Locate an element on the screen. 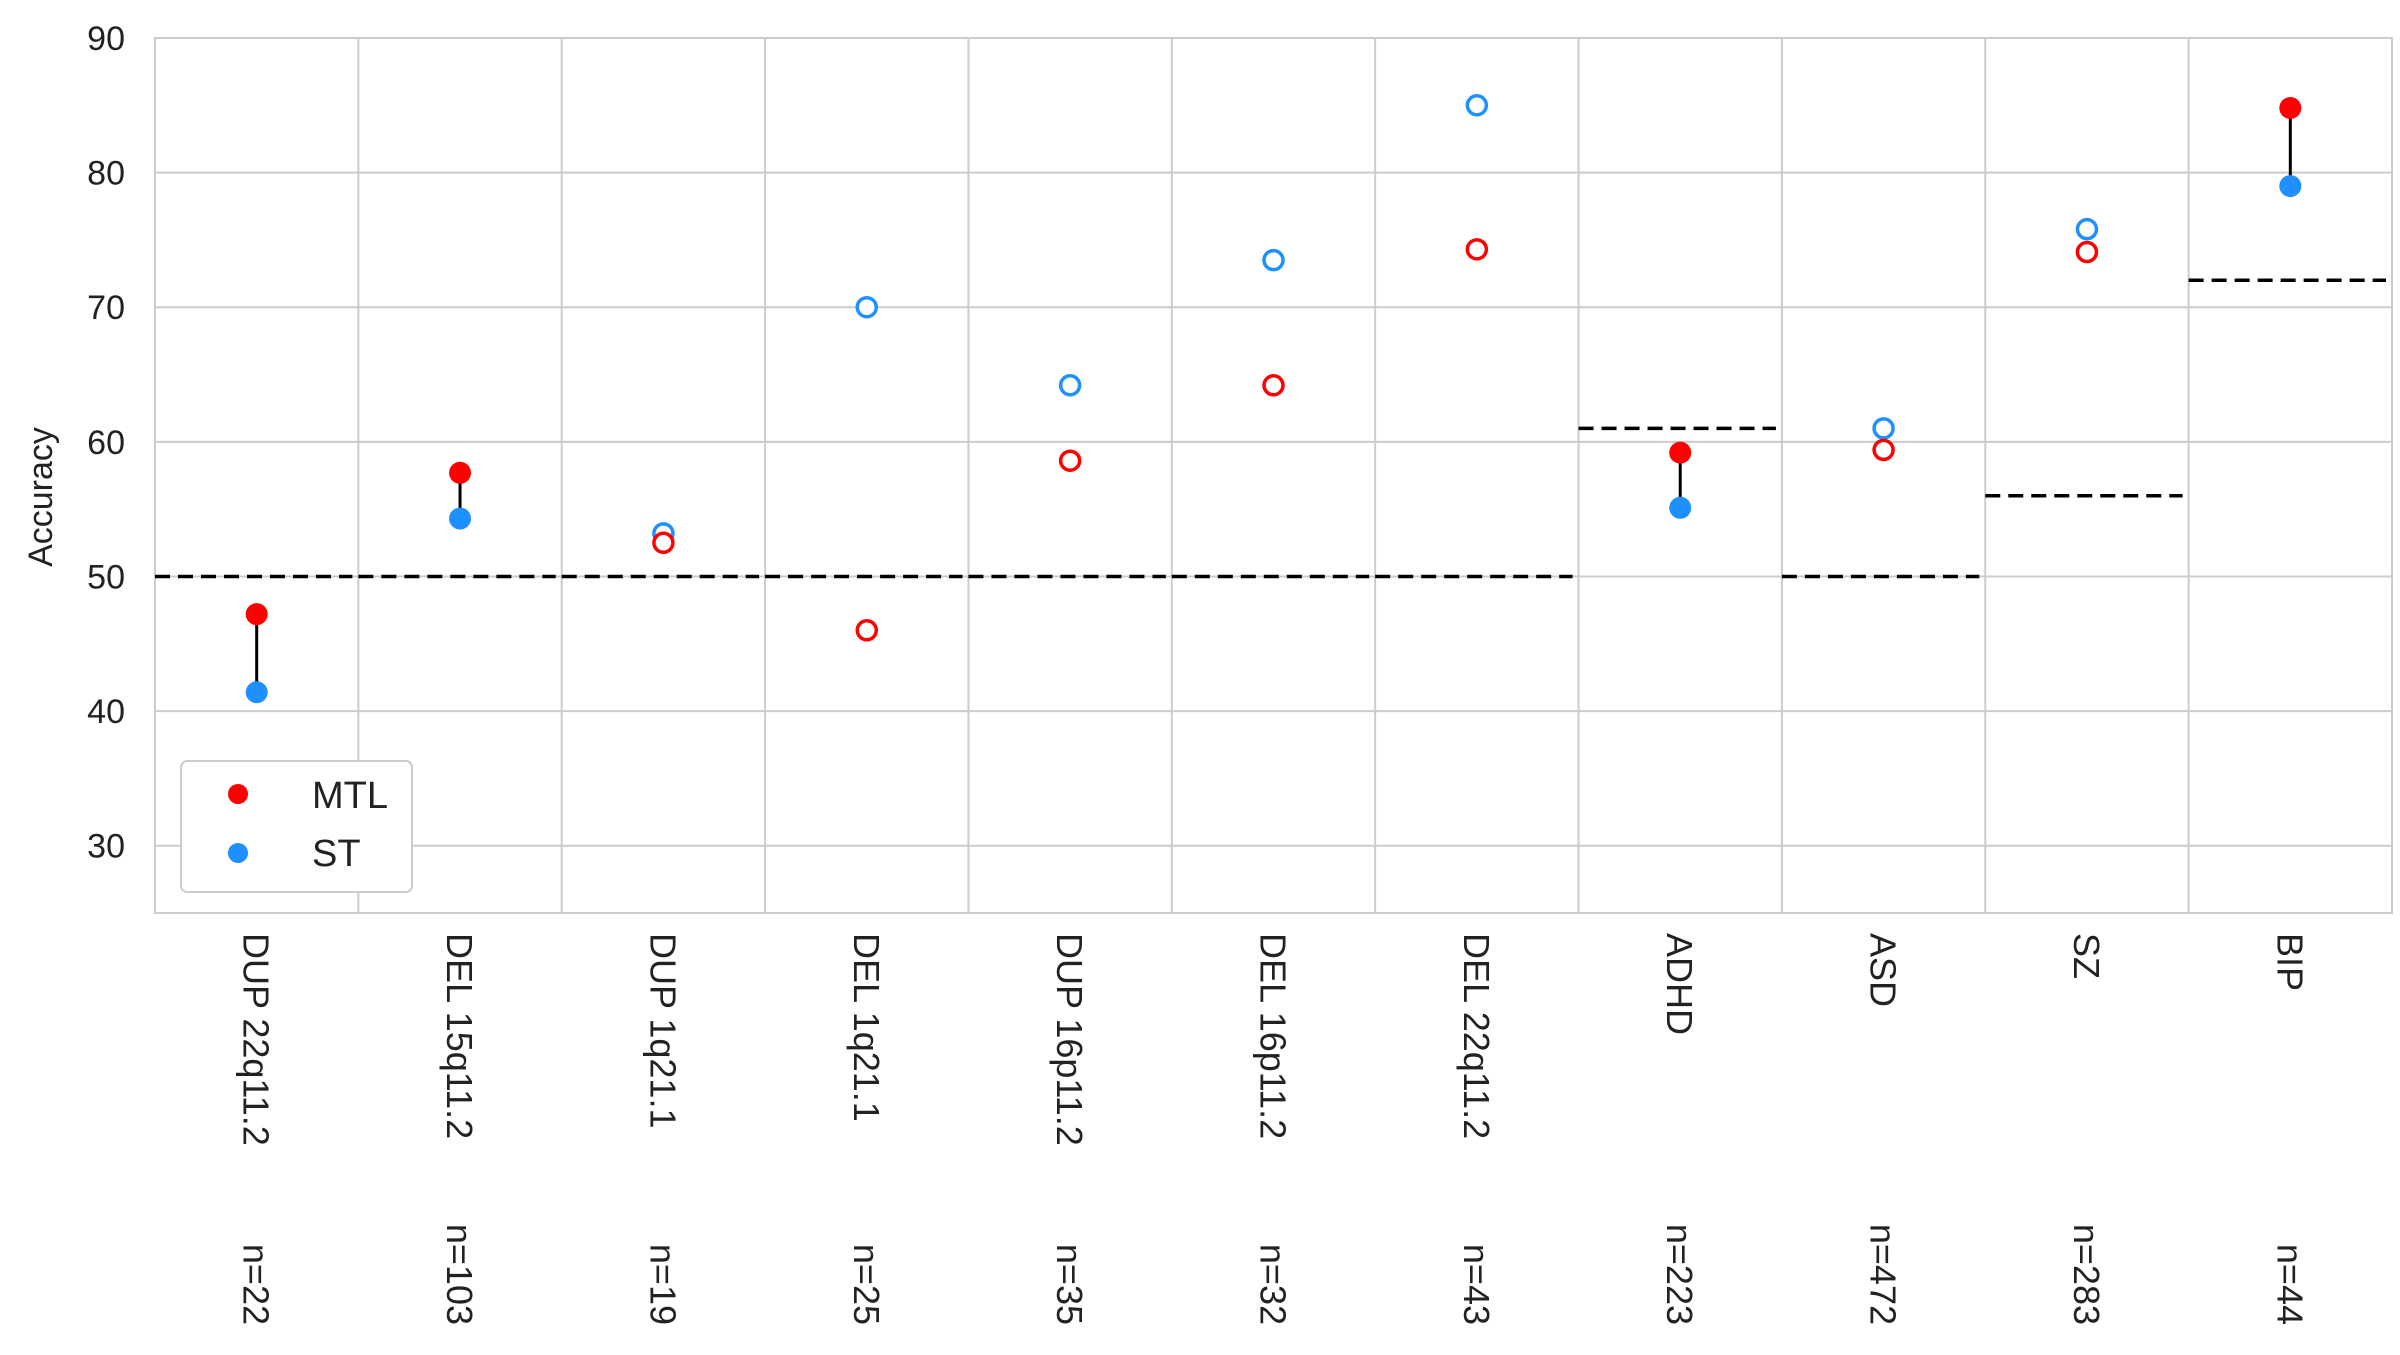  x-category-label: SZ is located at coordinates (2086, 956).